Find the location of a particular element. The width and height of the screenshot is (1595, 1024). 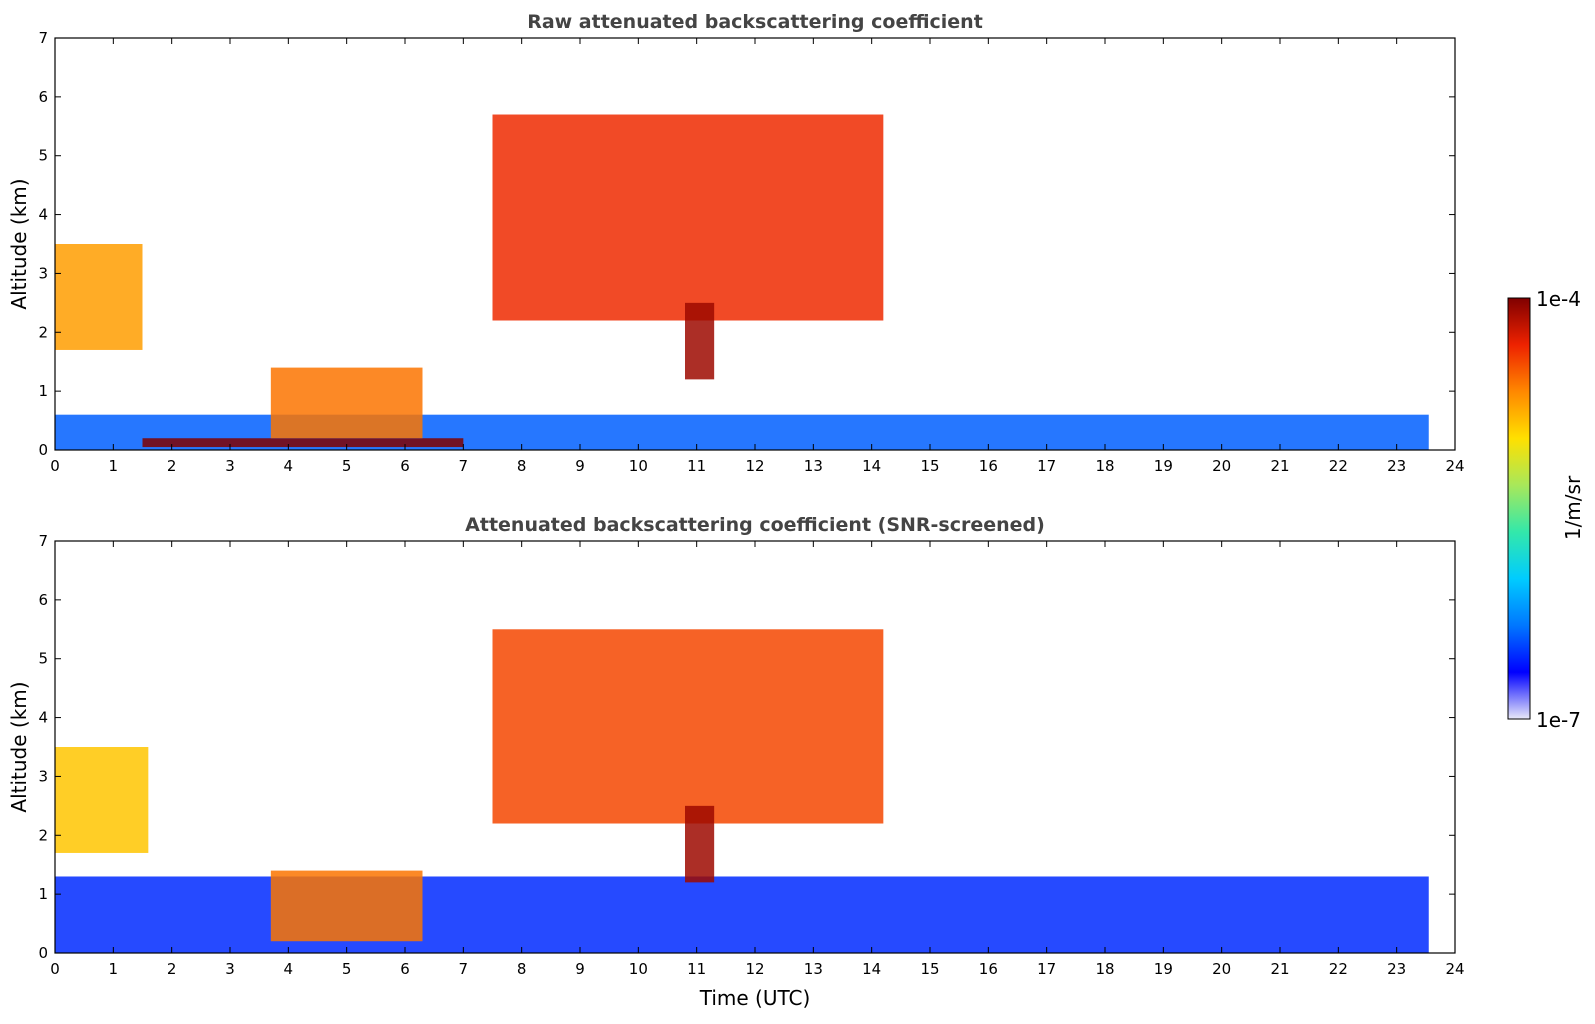

y-axis-label-snr: Altitude (km) is located at coordinates (19, 746).